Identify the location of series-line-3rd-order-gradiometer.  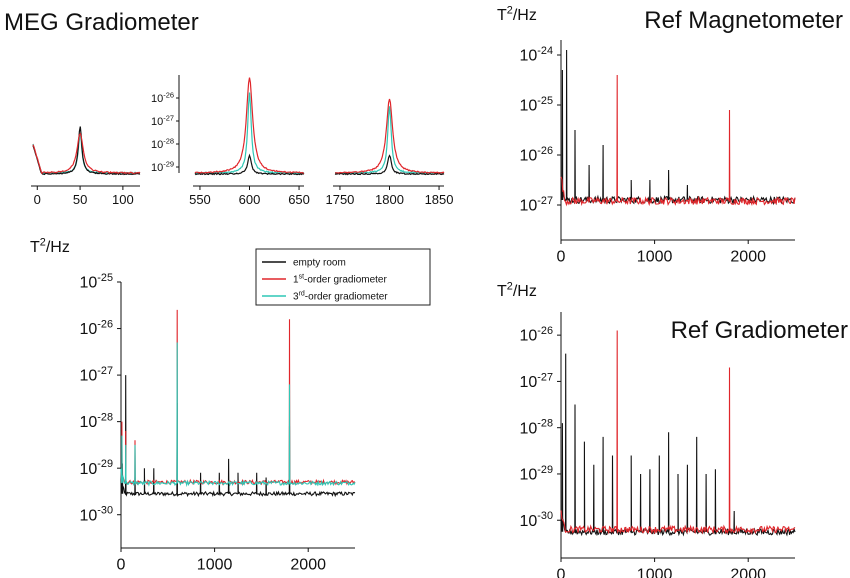
(238, 415).